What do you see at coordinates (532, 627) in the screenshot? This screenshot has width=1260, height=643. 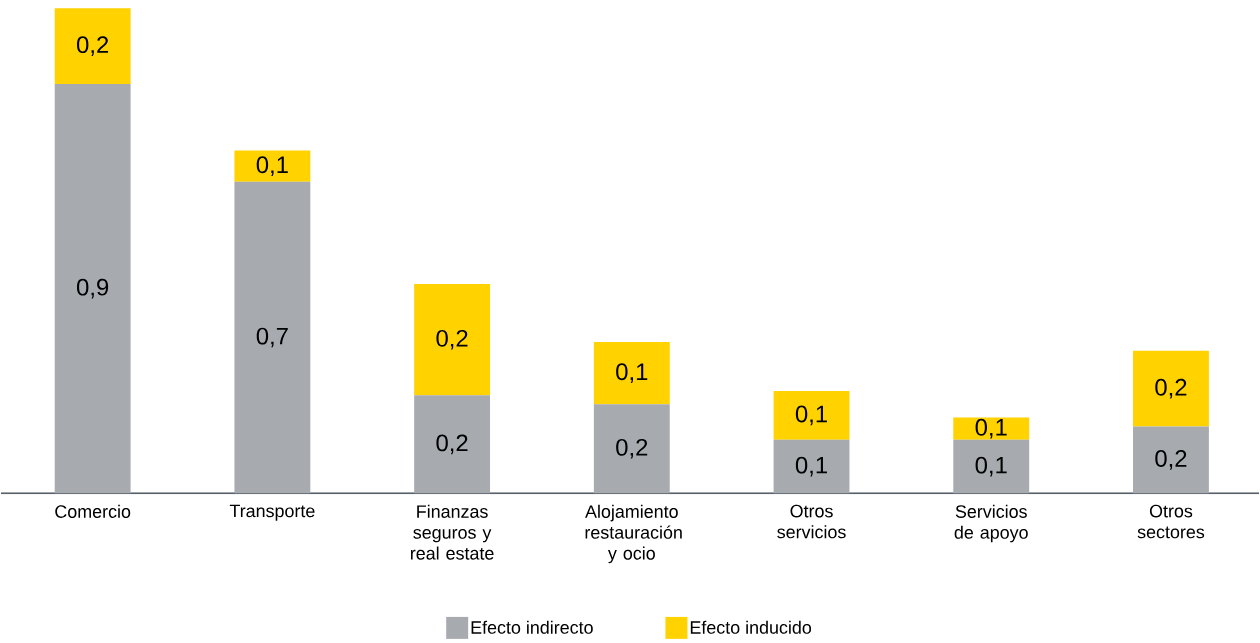 I see `legend-label: Efecto indirecto` at bounding box center [532, 627].